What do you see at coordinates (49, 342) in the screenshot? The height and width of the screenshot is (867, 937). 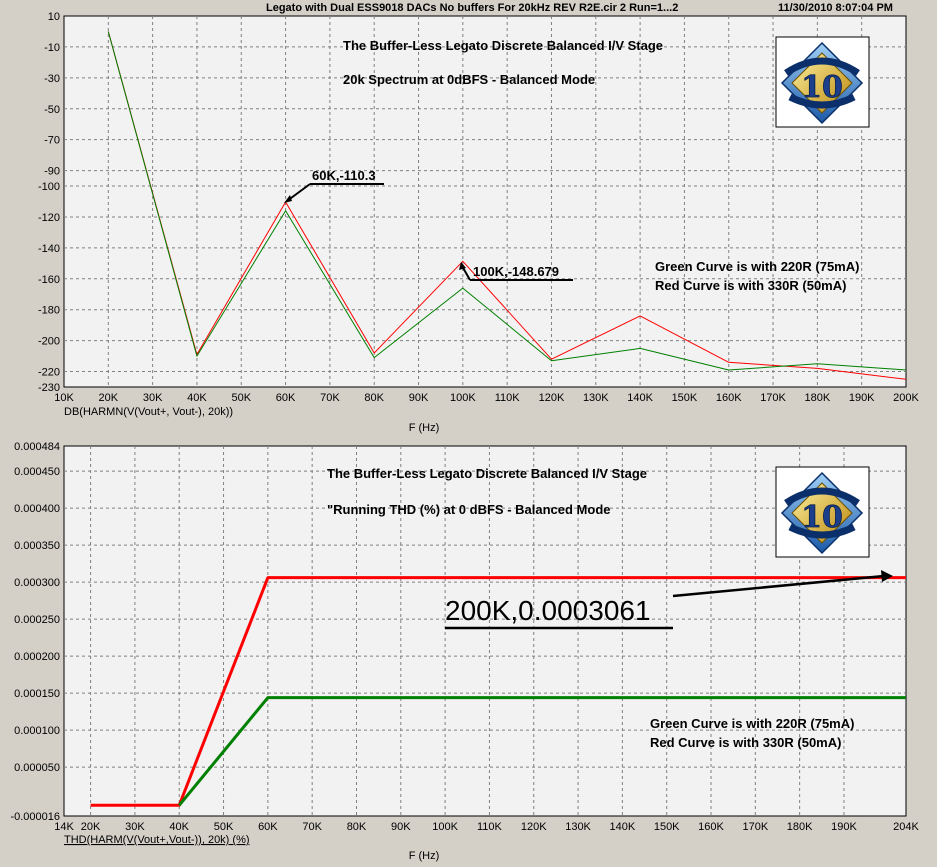 I see `y-tick-label: -200` at bounding box center [49, 342].